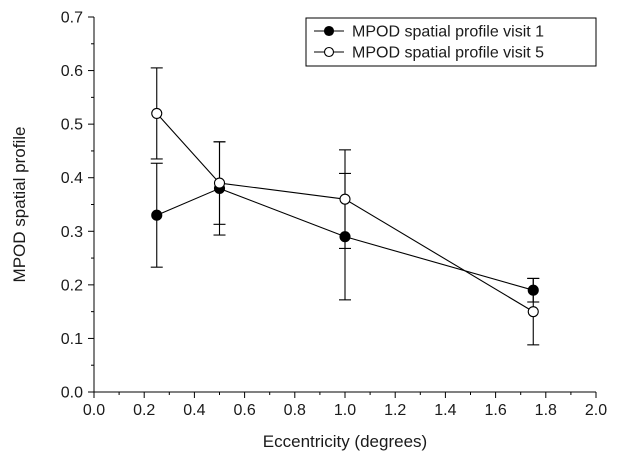  What do you see at coordinates (495, 410) in the screenshot?
I see `x-tick-label: 1.6` at bounding box center [495, 410].